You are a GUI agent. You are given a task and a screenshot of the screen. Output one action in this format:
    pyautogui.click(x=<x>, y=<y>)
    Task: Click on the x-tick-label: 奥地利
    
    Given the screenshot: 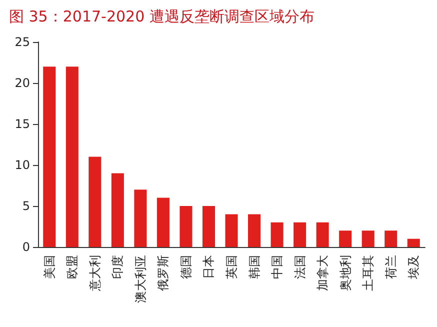 What is the action you would take?
    pyautogui.click(x=345, y=273)
    